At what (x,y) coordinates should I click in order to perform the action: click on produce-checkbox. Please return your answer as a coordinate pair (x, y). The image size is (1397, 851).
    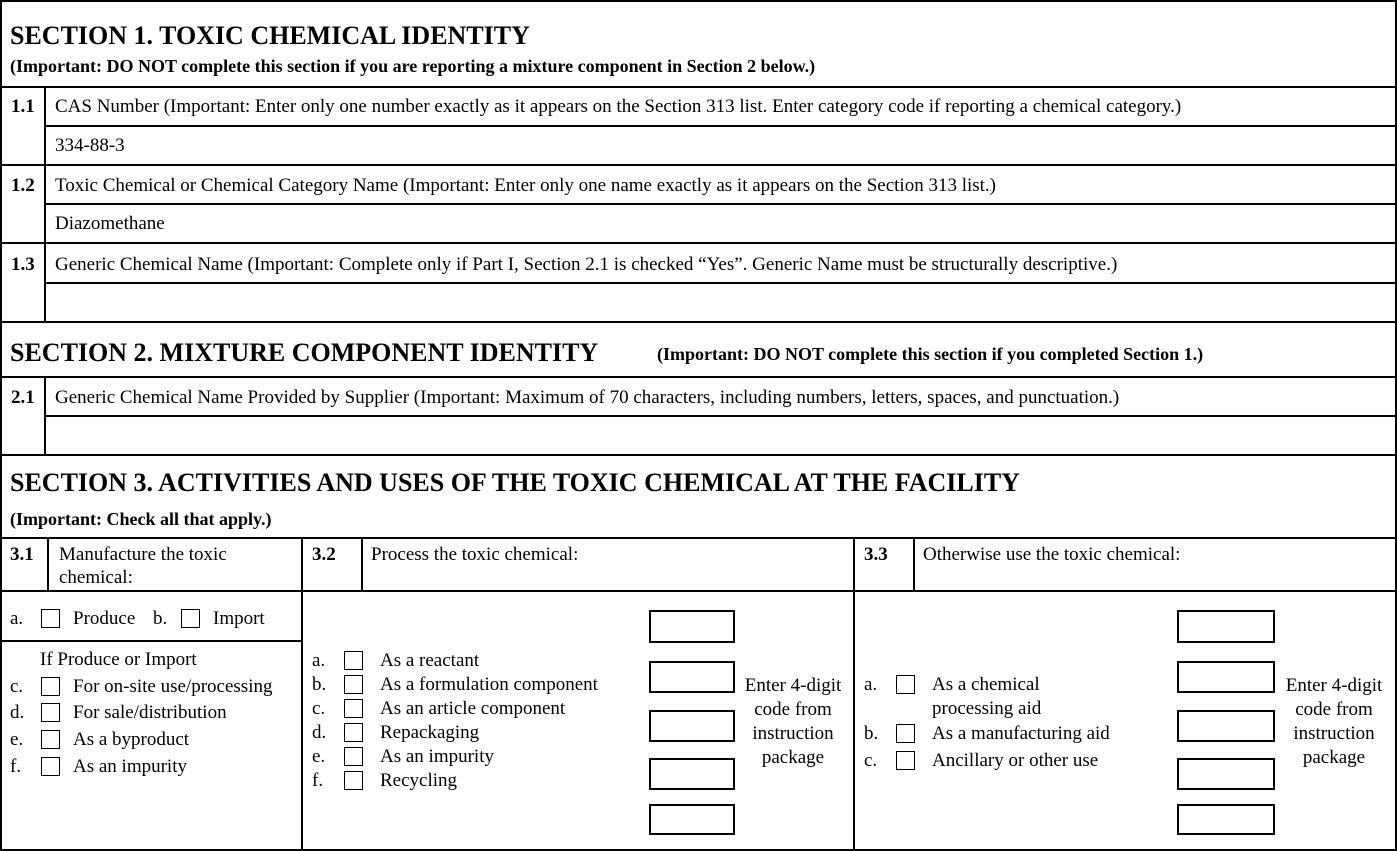
    Looking at the image, I should click on (50, 618).